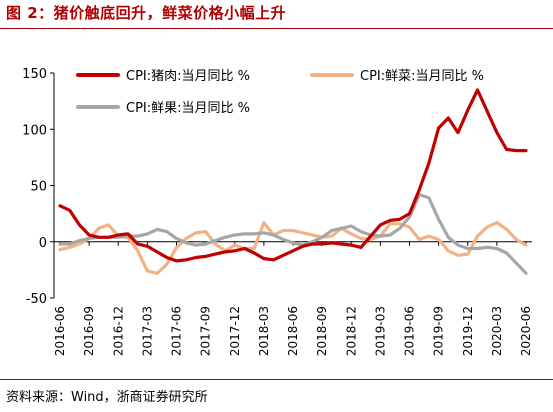  Describe the element at coordinates (280, 92) in the screenshot. I see `legend: CPI:猪肉:当月同比 % CPI:鲜菜:当月同比 % CPI:鲜果:当月同比 %` at that location.